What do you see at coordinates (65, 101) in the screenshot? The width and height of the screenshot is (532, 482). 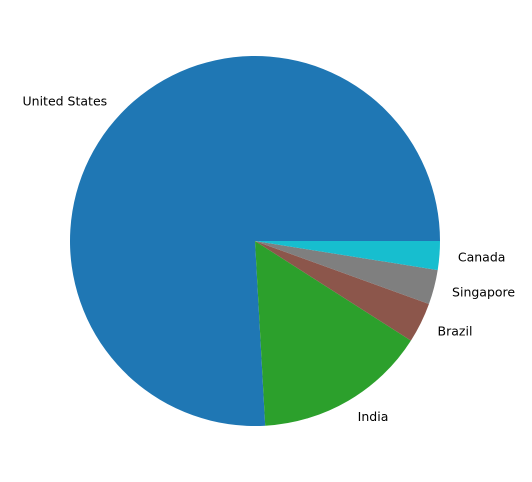 I see `pie-label-united-states: United States` at bounding box center [65, 101].